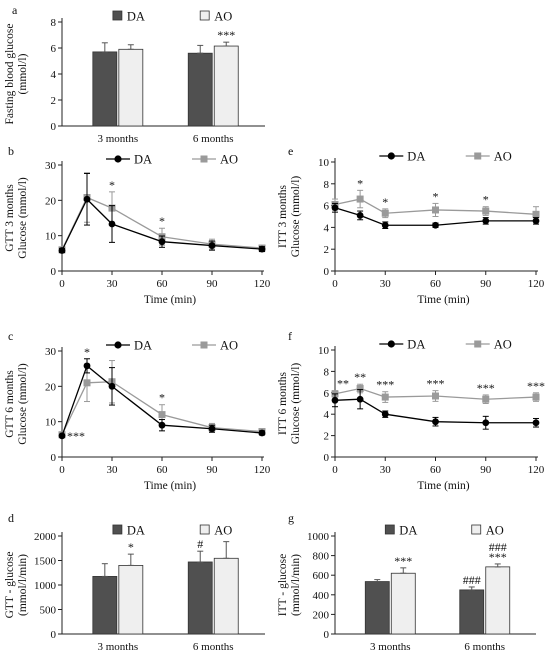  I want to click on y-axis-title: ITT - glucose(mmol/l/min), so click(289, 585).